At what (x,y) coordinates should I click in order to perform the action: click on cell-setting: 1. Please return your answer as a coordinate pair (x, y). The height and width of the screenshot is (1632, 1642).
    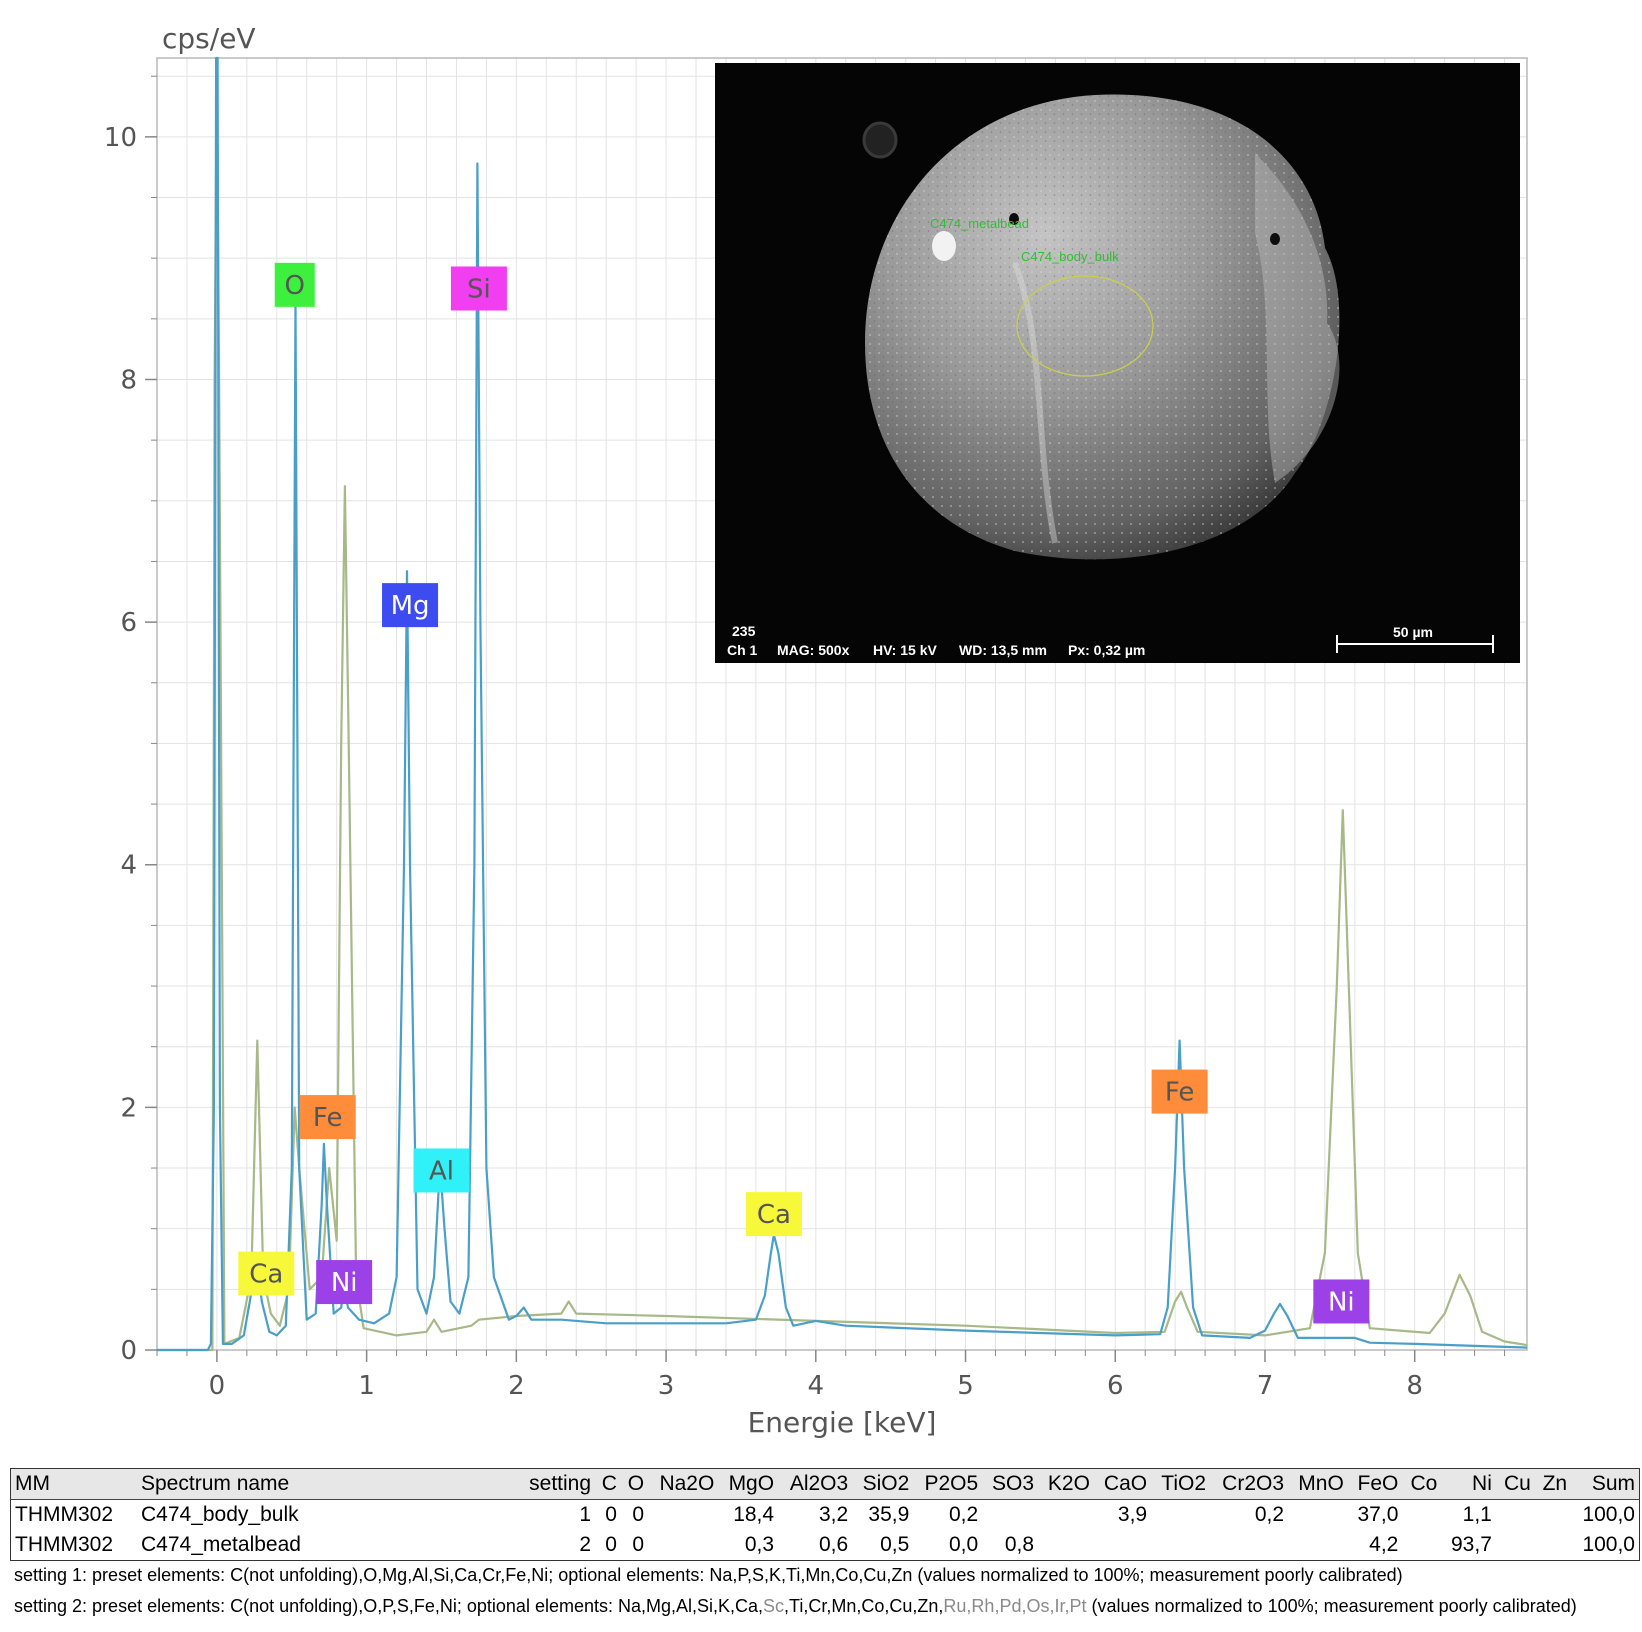
    Looking at the image, I should click on (585, 1514).